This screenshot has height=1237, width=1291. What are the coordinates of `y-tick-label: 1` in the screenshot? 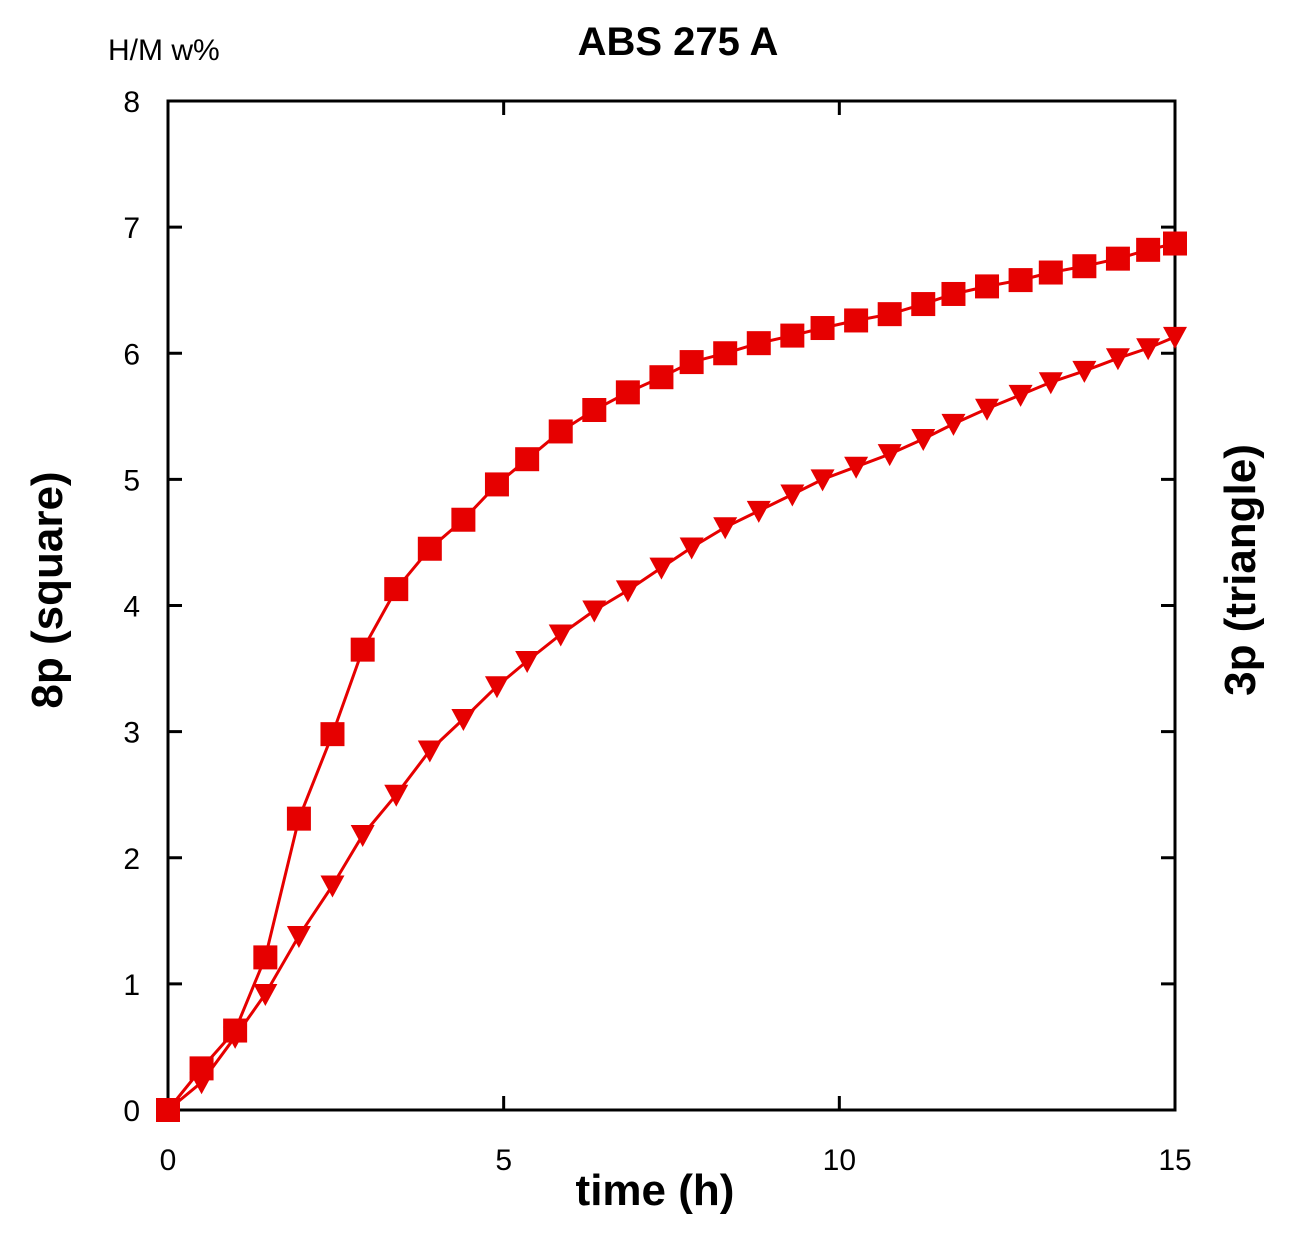 It's located at (131, 985).